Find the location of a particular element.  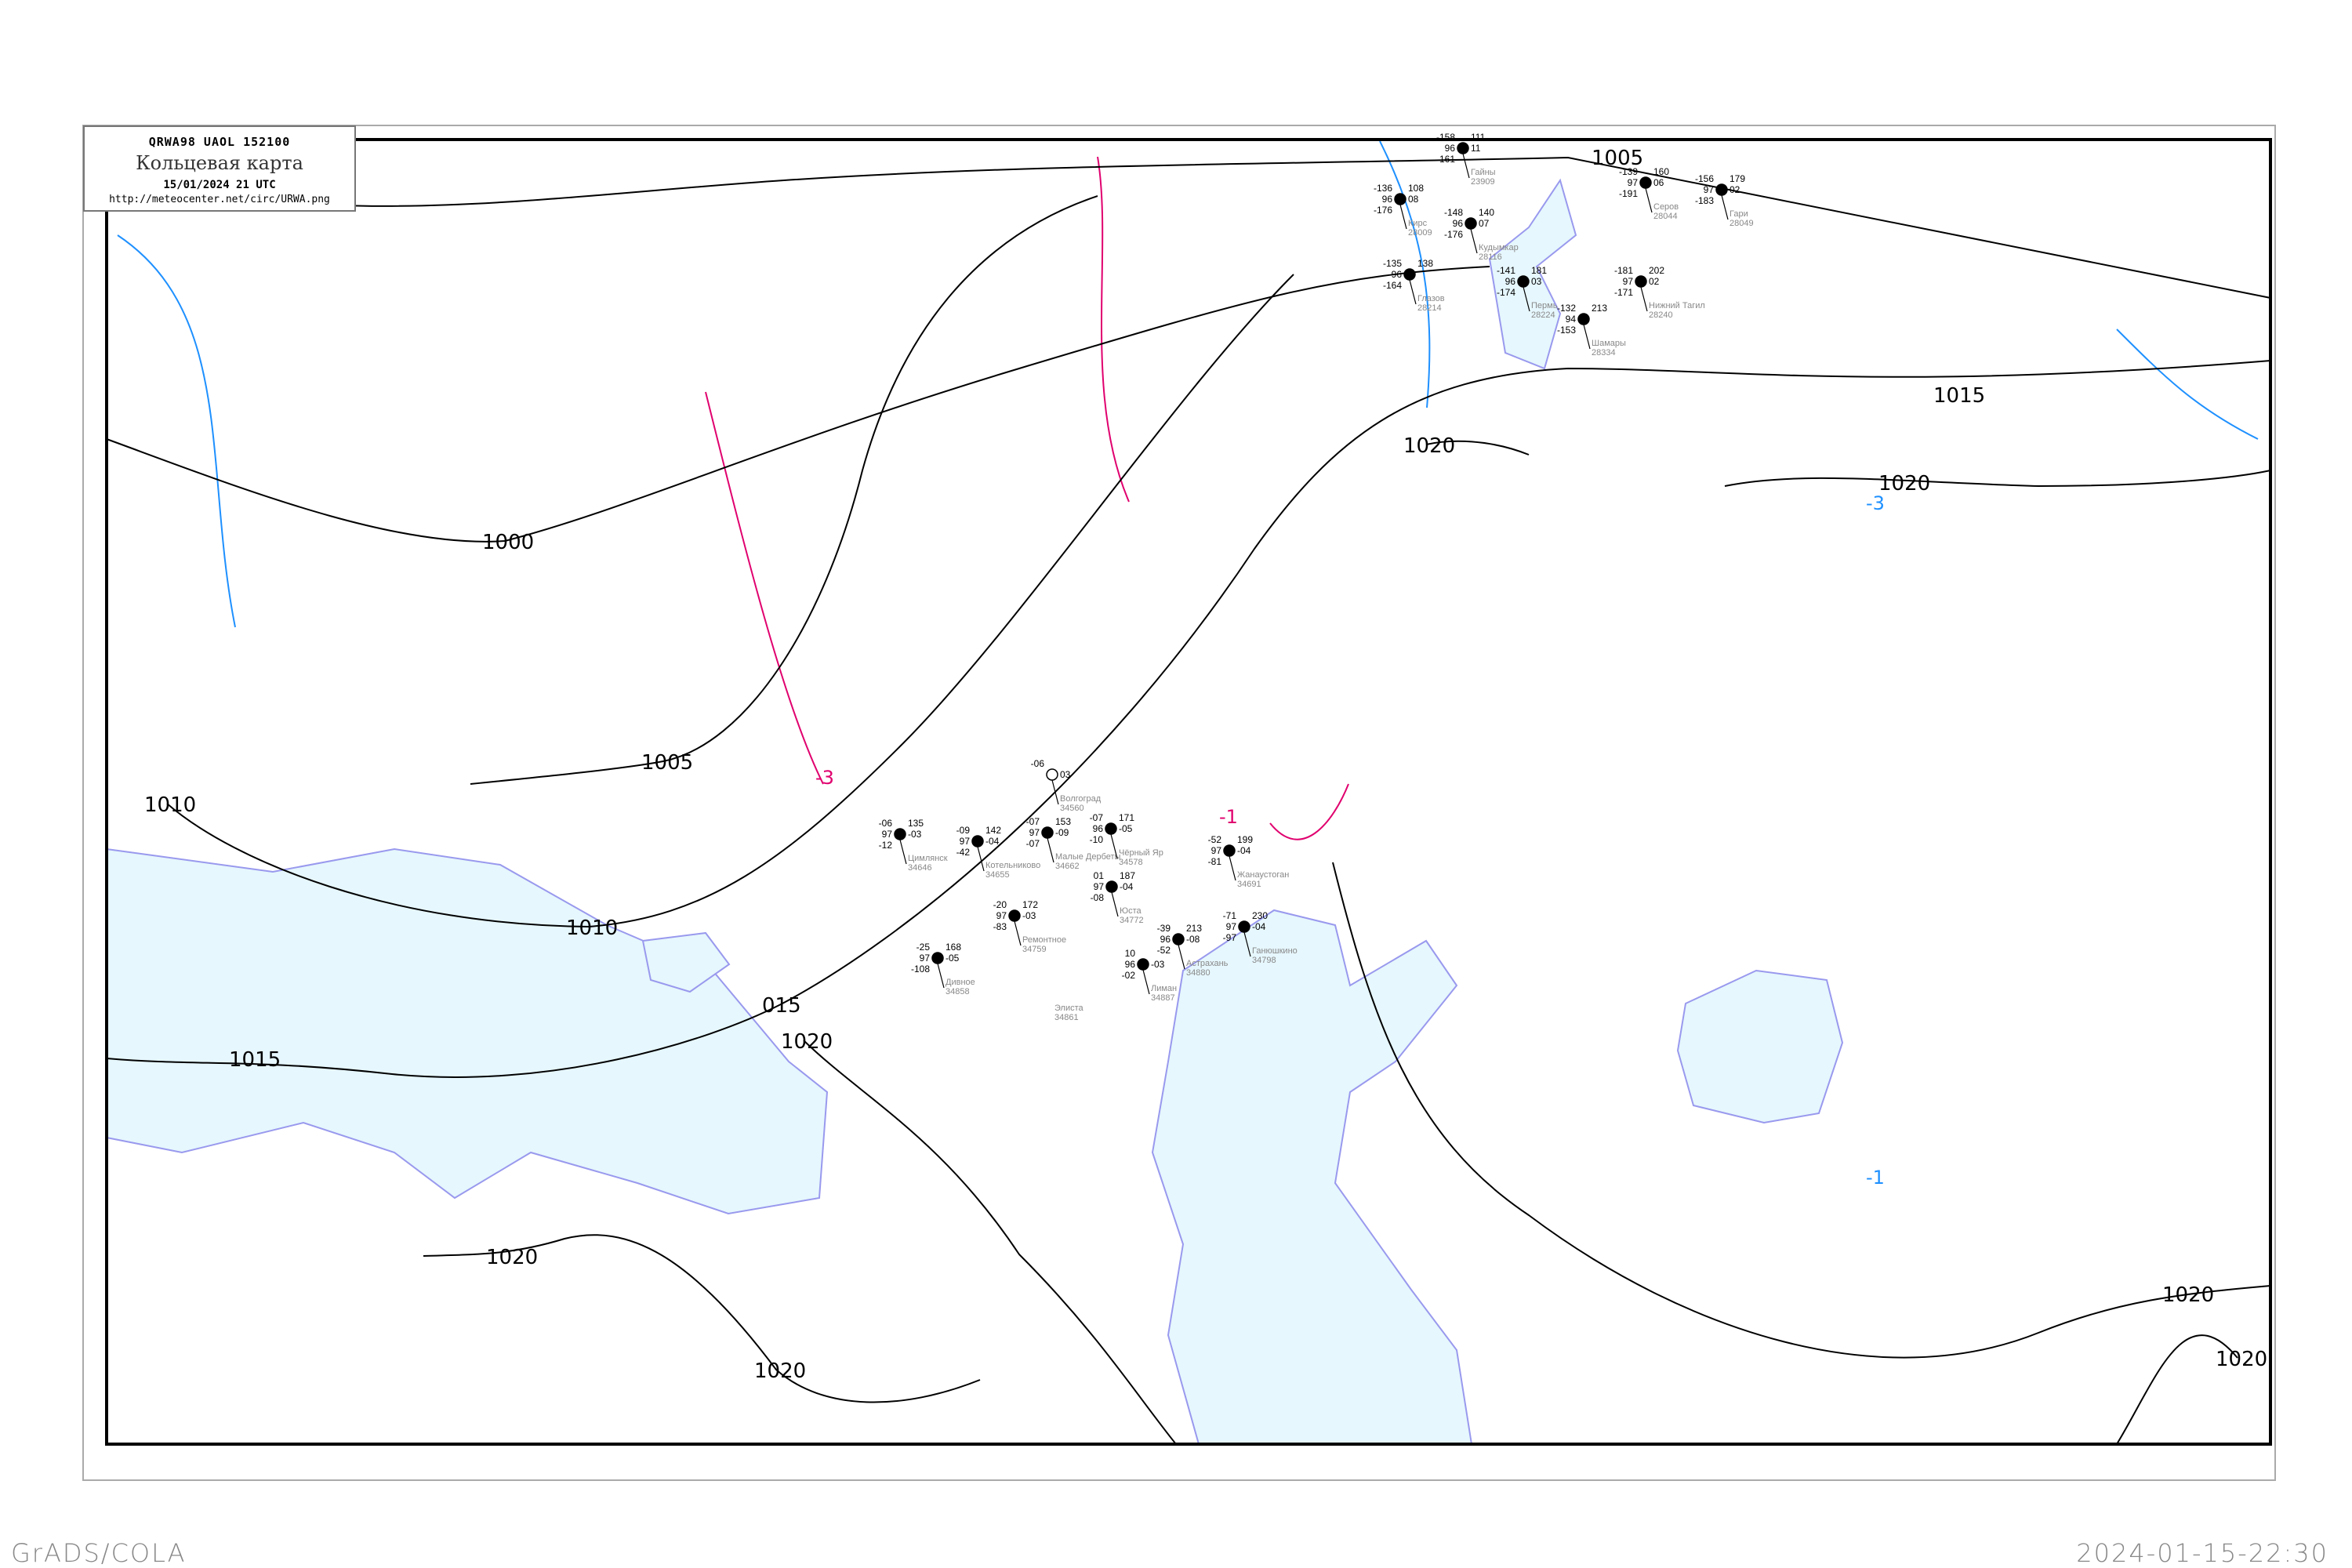

station-name: Котельниково is located at coordinates (1012, 865).